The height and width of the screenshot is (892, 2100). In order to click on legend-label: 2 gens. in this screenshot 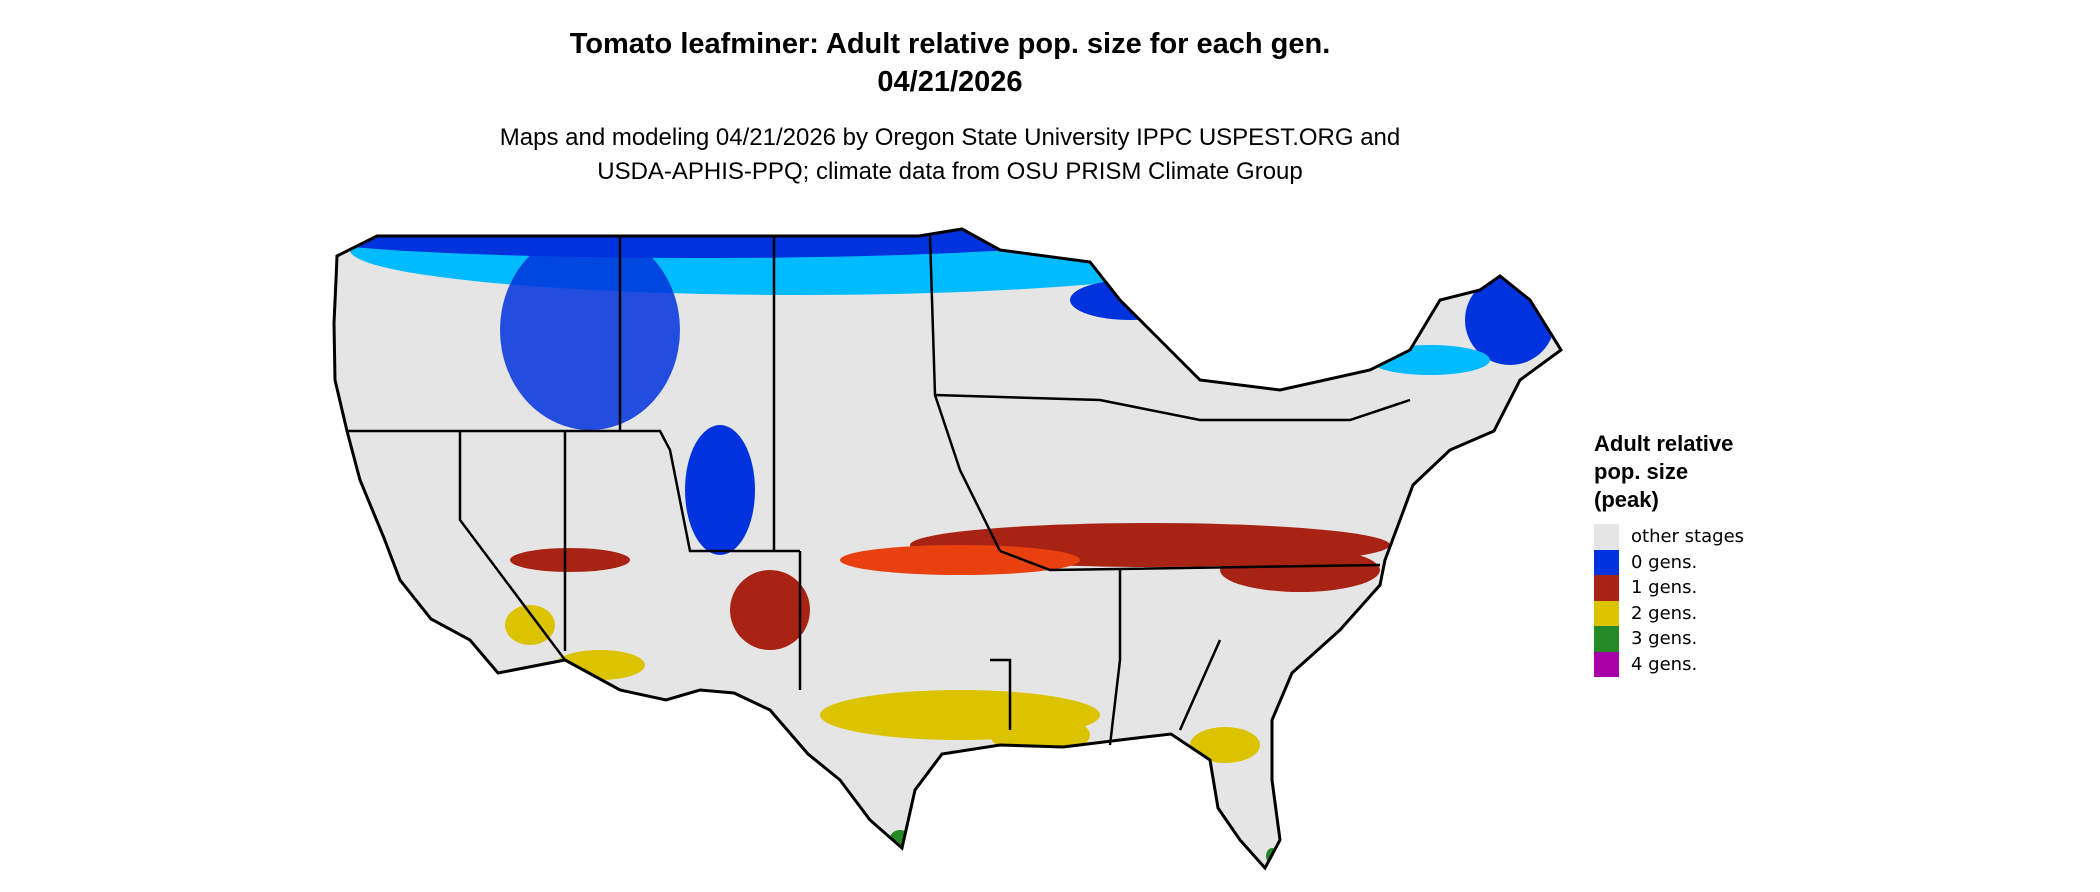, I will do `click(1664, 613)`.